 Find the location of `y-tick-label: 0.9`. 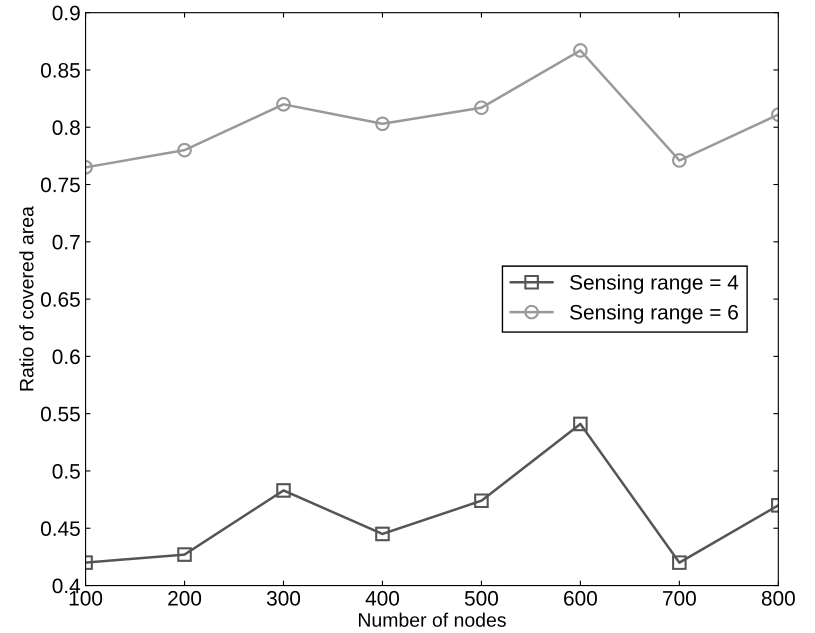

y-tick-label: 0.9 is located at coordinates (66, 13).